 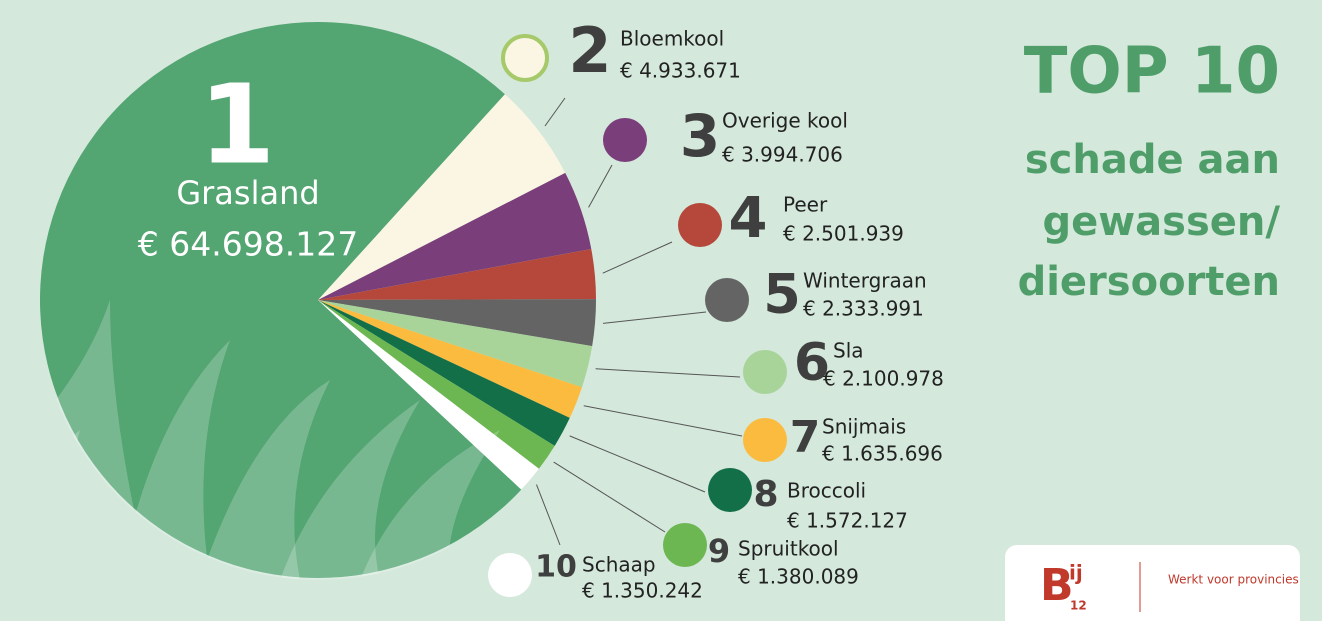 I want to click on rank: 2, so click(x=589, y=50).